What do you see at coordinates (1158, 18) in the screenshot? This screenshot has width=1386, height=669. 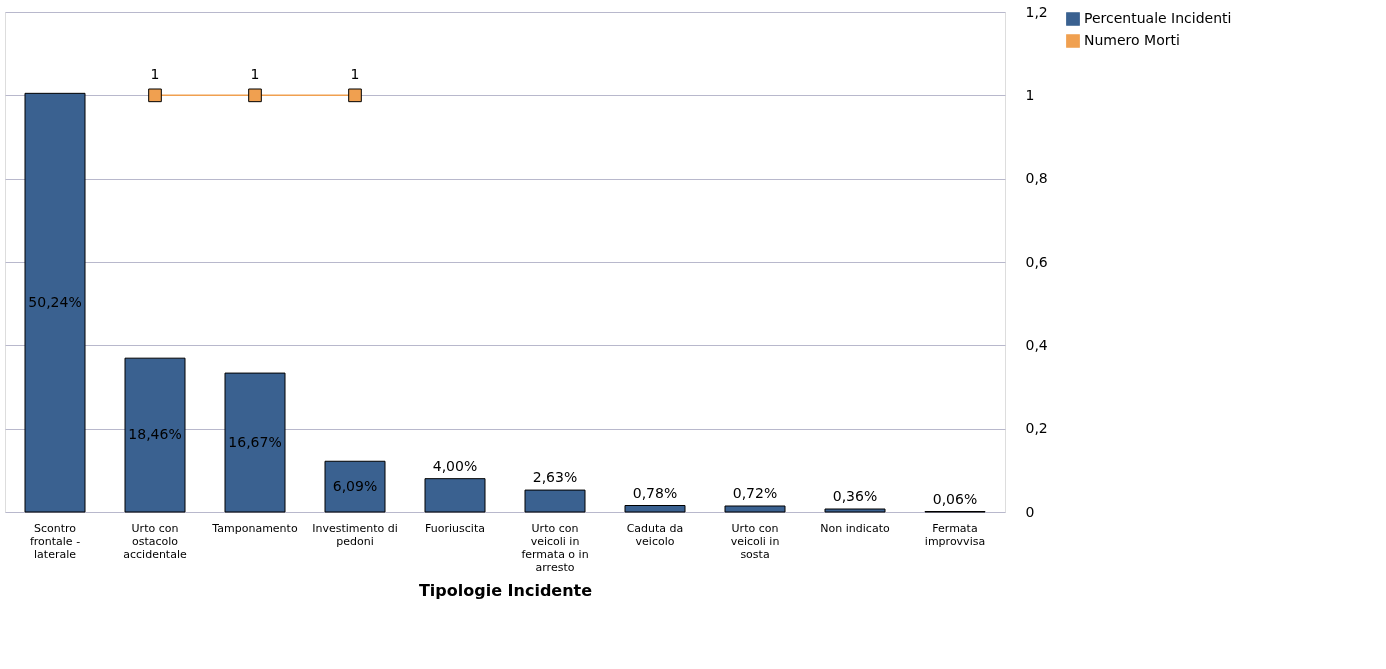 I see `legend-label: Percentuale Incidenti` at bounding box center [1158, 18].